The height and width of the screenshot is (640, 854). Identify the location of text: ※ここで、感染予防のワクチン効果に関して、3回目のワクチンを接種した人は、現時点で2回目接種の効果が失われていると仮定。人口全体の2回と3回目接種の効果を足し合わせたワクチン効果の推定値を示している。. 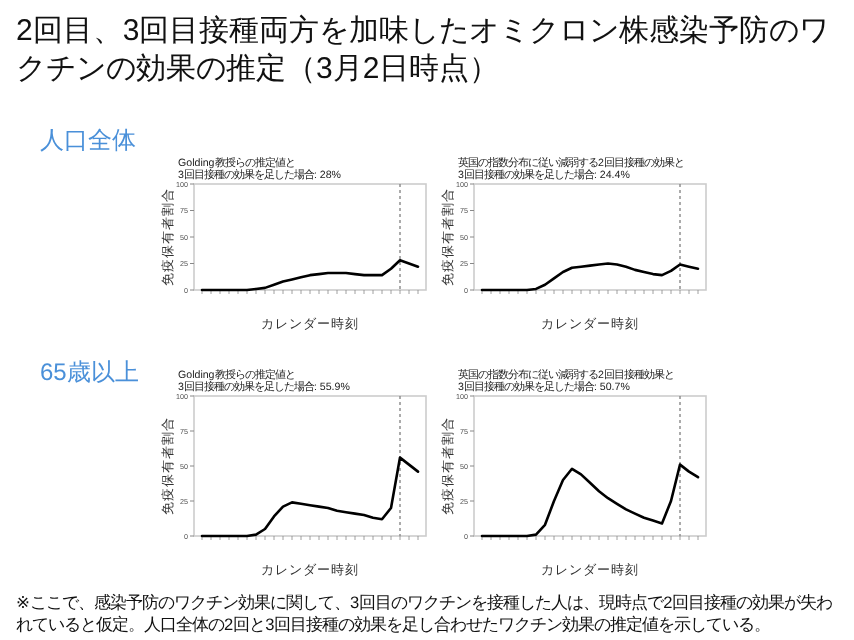
(425, 614).